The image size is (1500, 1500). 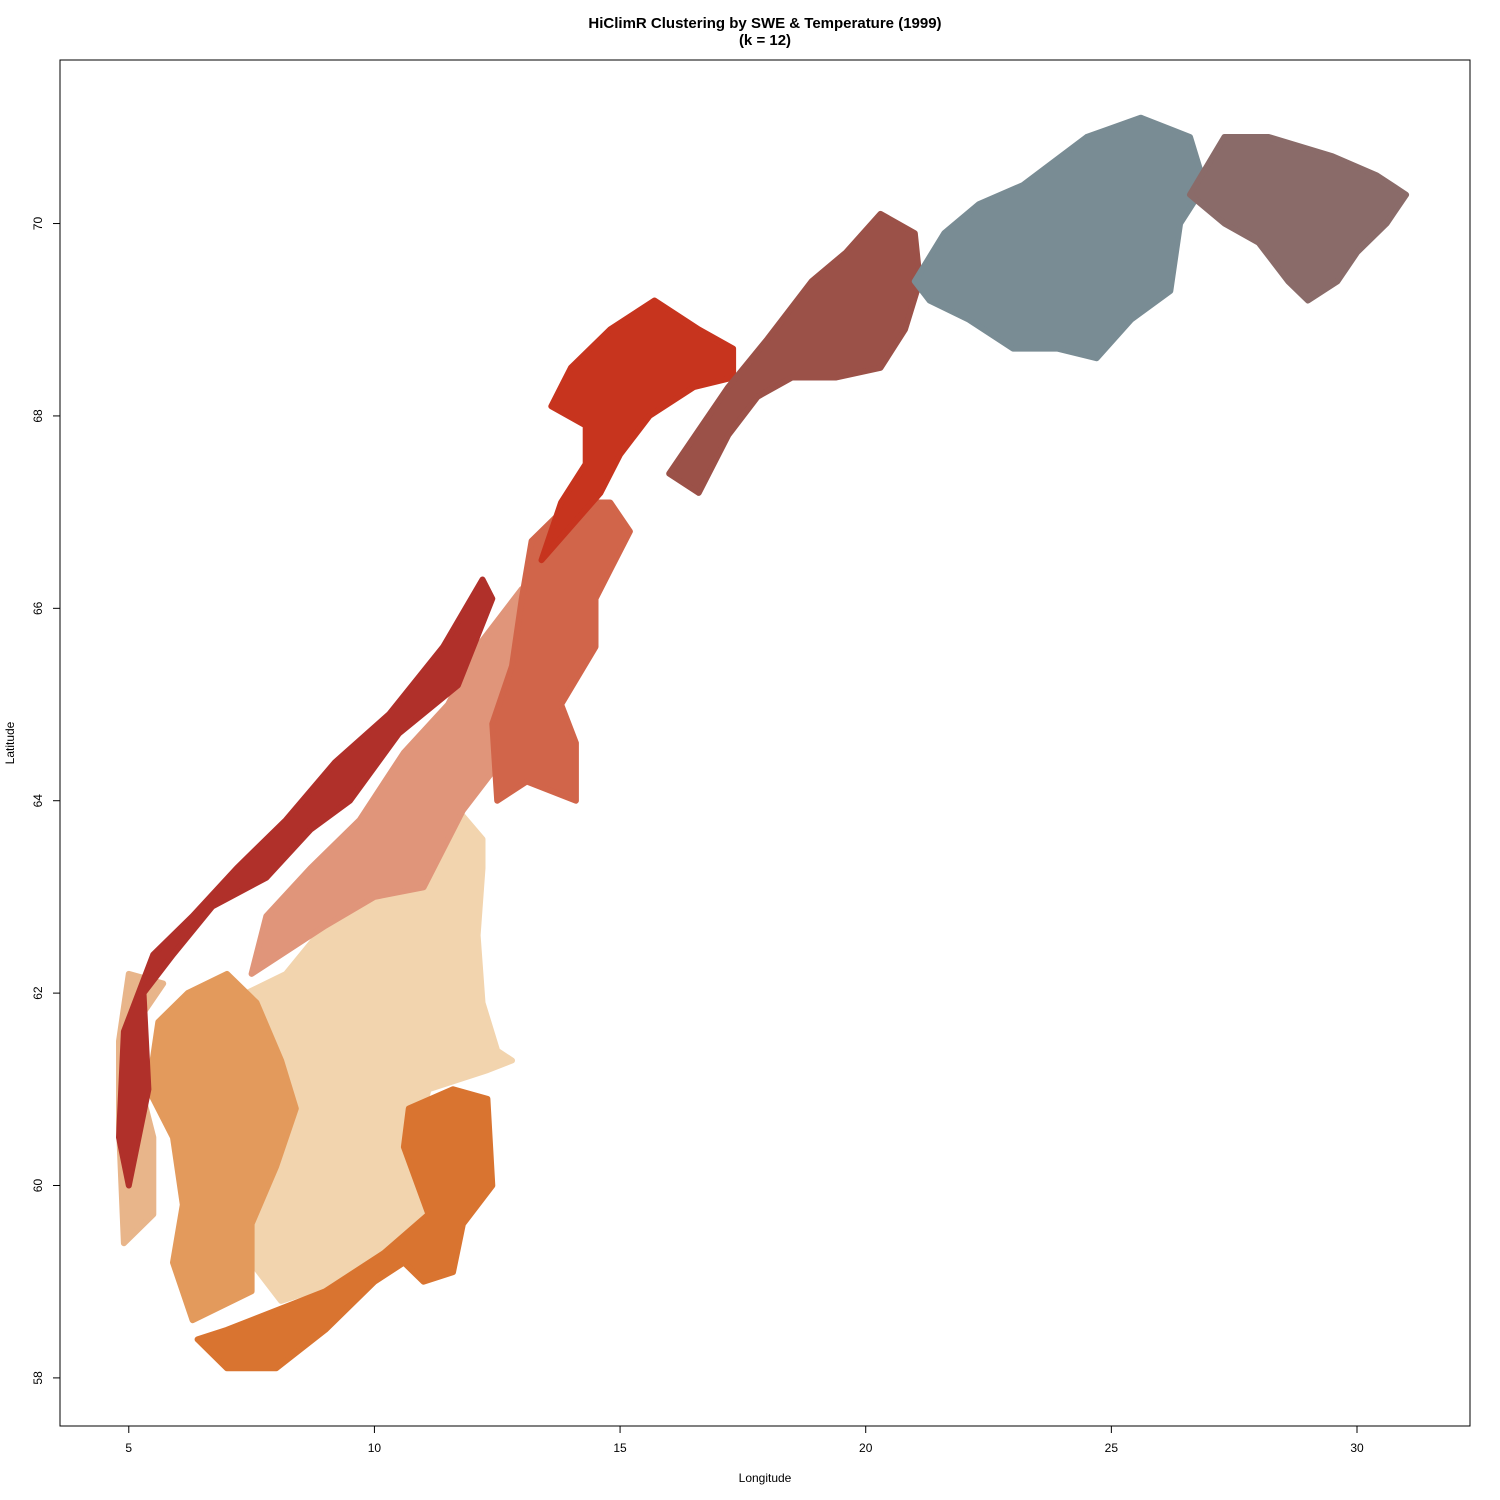 What do you see at coordinates (620, 1448) in the screenshot?
I see `x-tick-label: 15` at bounding box center [620, 1448].